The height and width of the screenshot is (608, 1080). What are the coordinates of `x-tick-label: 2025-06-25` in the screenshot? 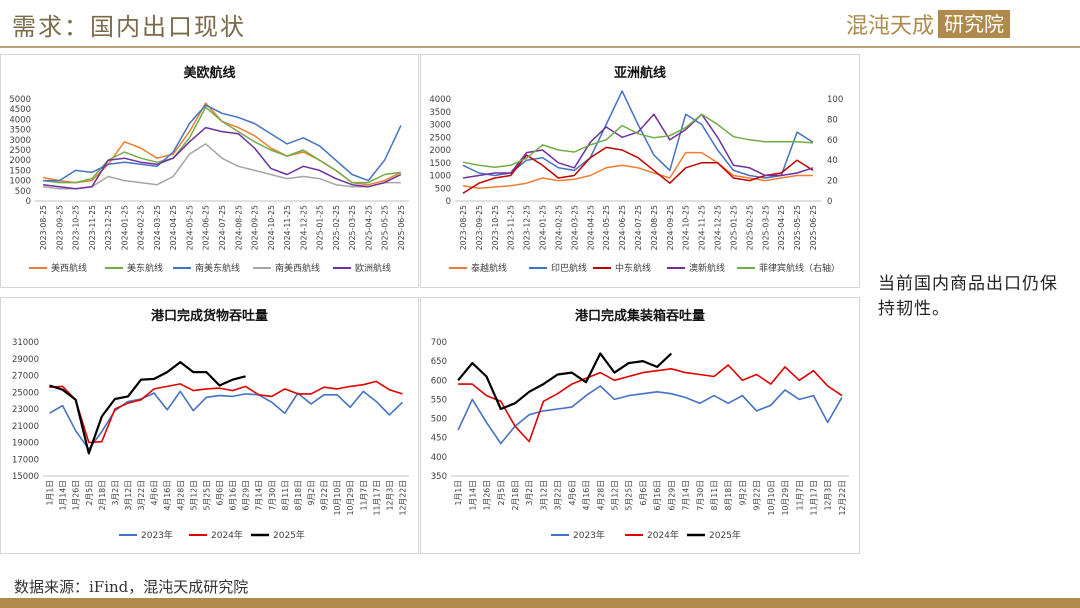 It's located at (401, 227).